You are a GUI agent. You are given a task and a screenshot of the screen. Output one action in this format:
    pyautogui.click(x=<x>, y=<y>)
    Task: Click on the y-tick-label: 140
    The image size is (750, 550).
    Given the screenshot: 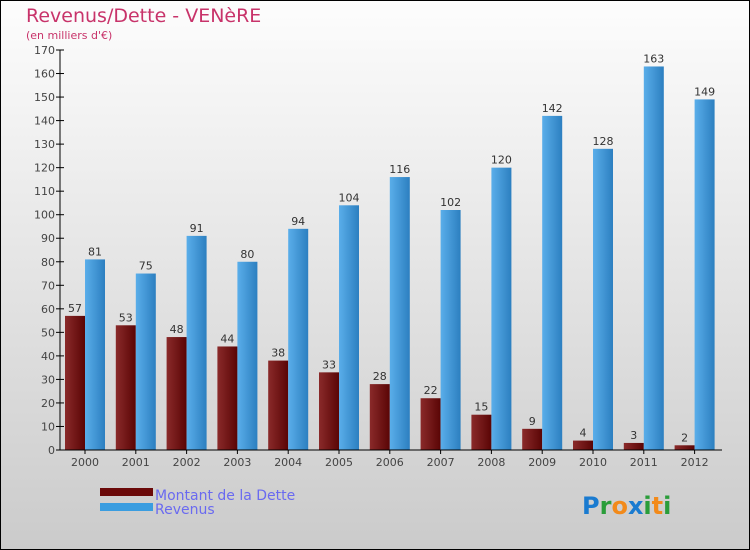 What is the action you would take?
    pyautogui.click(x=44, y=121)
    